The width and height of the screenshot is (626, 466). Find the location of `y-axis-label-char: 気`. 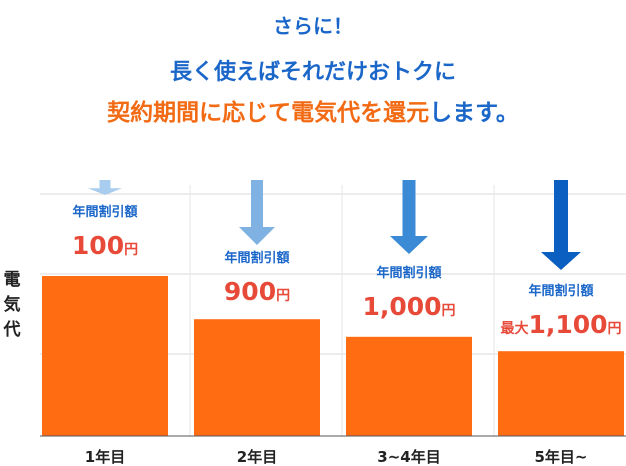

y-axis-label-char: 気 is located at coordinates (12, 305).